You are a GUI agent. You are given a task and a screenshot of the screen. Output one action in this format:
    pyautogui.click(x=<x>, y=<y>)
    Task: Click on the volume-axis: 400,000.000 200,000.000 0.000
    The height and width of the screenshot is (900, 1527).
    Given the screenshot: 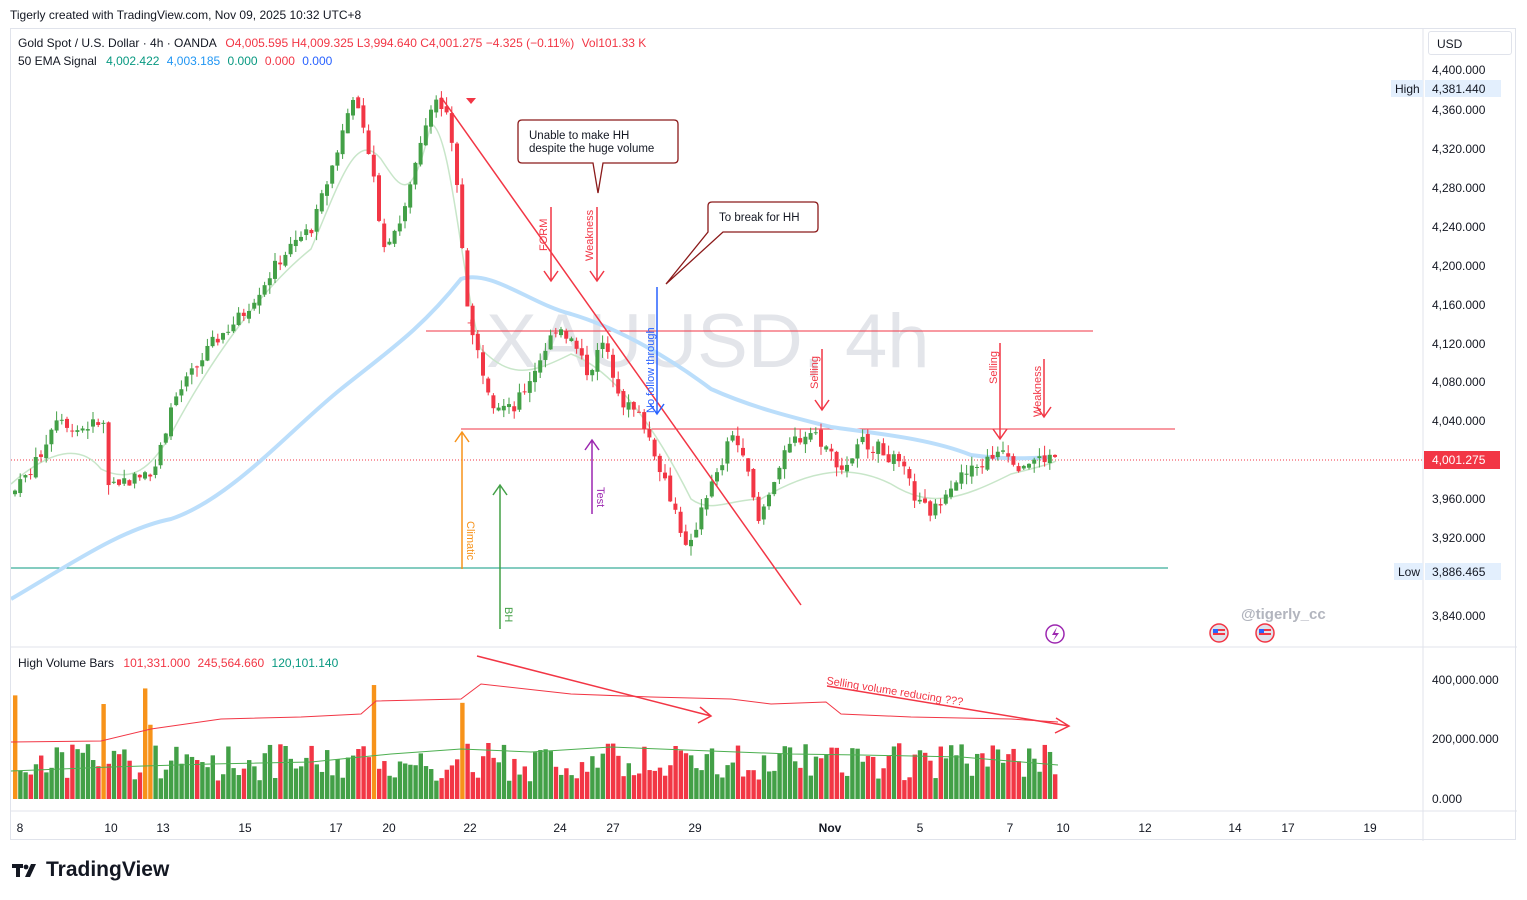 What is the action you would take?
    pyautogui.click(x=1465, y=739)
    